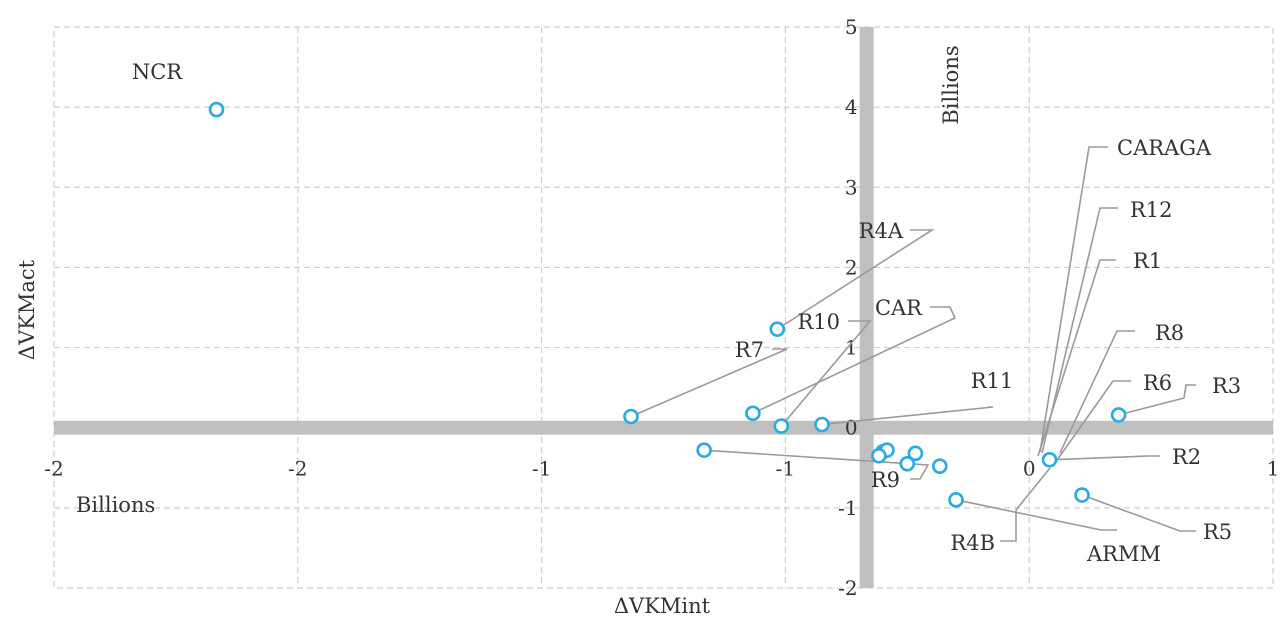 This screenshot has width=1281, height=620. What do you see at coordinates (851, 428) in the screenshot?
I see `y-tick-label: 0` at bounding box center [851, 428].